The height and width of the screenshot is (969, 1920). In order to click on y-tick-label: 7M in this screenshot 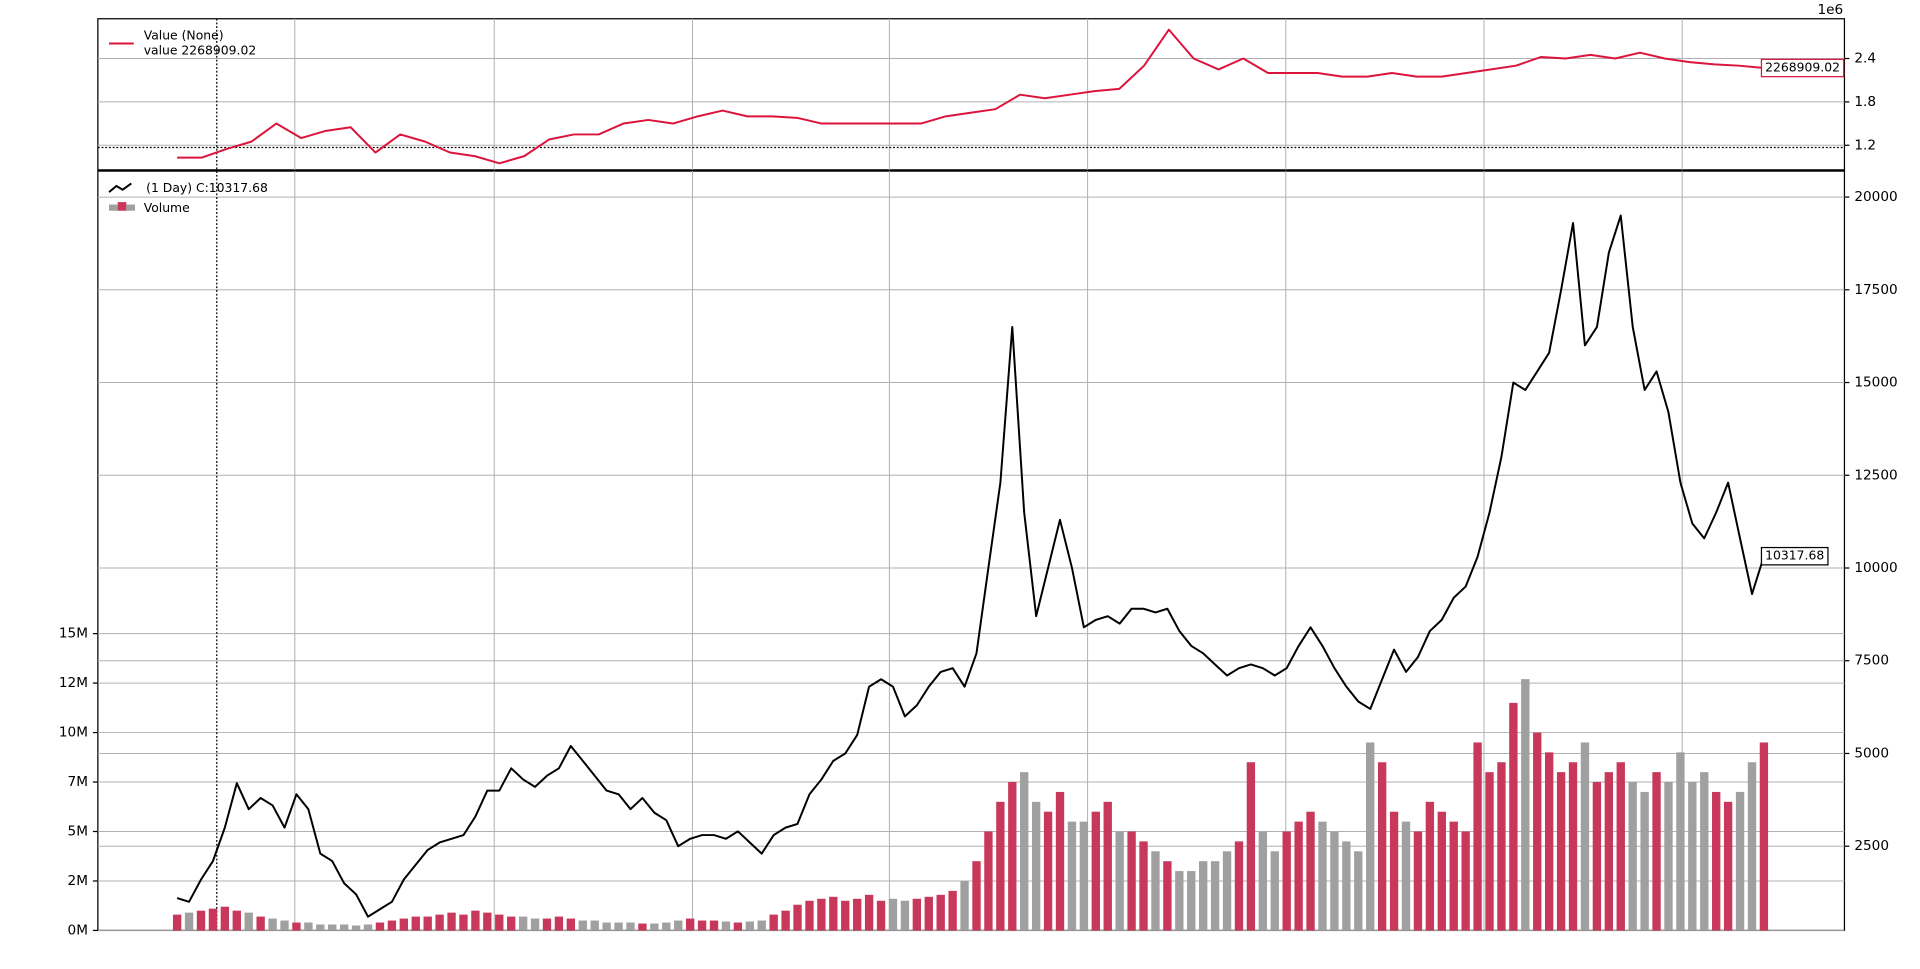, I will do `click(78, 782)`.